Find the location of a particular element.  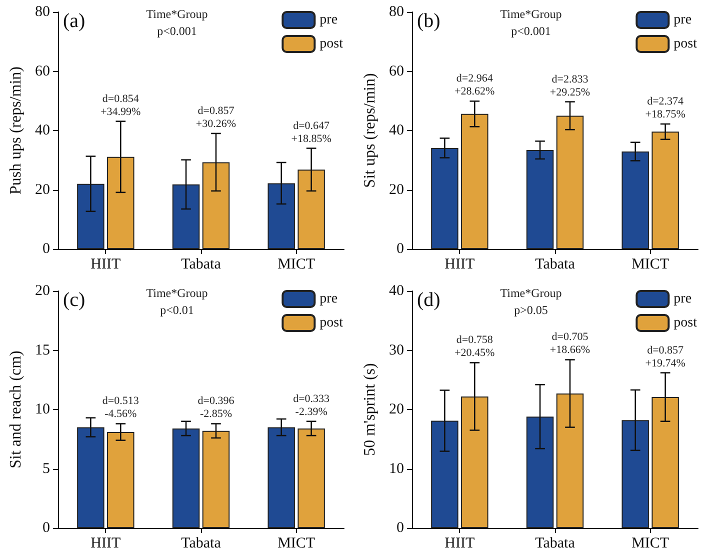

y-tick-label: 15 is located at coordinates (42, 350).